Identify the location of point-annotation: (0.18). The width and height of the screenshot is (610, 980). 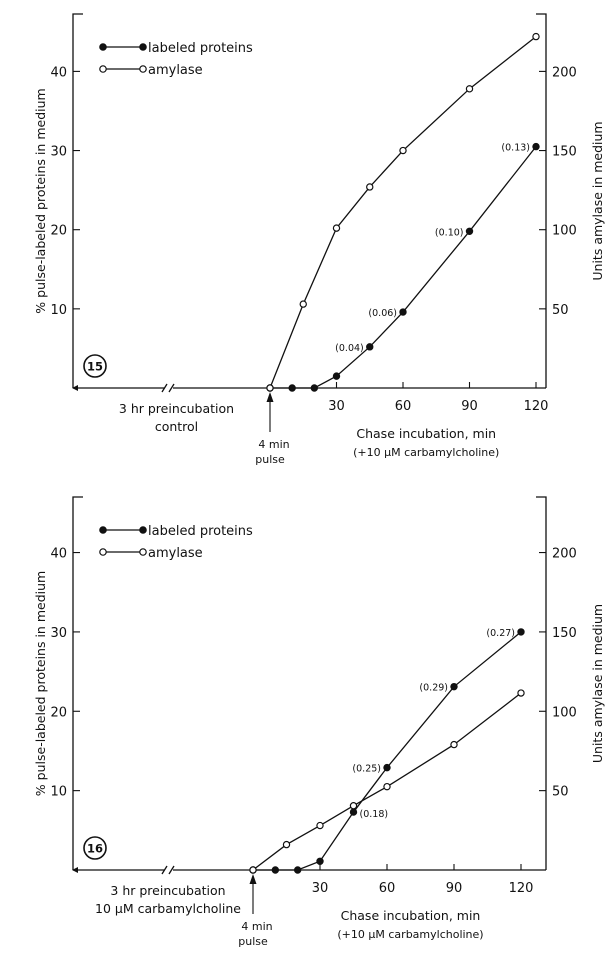
(374, 814).